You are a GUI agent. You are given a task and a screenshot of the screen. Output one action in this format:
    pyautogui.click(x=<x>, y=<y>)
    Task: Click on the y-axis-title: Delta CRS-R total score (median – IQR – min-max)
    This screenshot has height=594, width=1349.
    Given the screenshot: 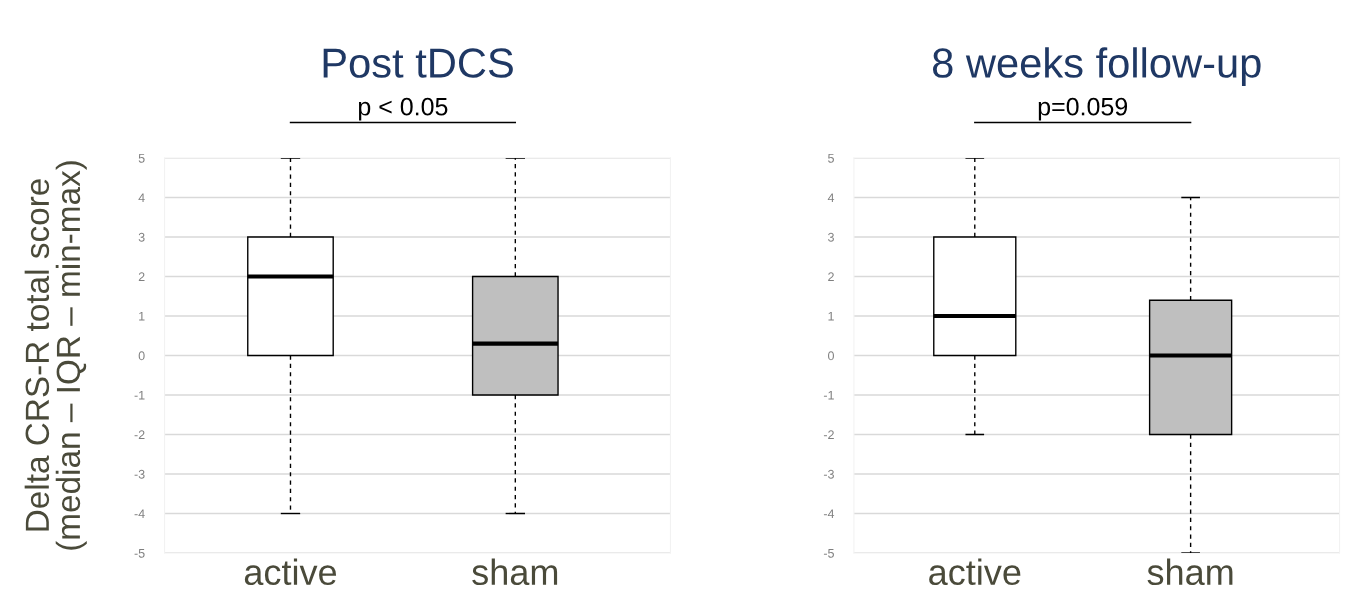 What is the action you would take?
    pyautogui.click(x=55, y=355)
    